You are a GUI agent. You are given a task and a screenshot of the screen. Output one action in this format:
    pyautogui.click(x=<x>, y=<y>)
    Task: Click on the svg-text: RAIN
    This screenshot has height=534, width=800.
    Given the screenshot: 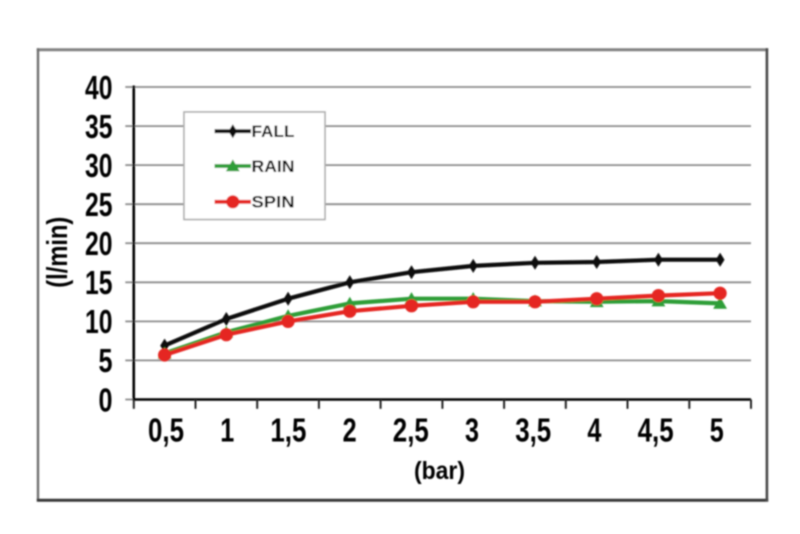 What is the action you would take?
    pyautogui.click(x=273, y=167)
    